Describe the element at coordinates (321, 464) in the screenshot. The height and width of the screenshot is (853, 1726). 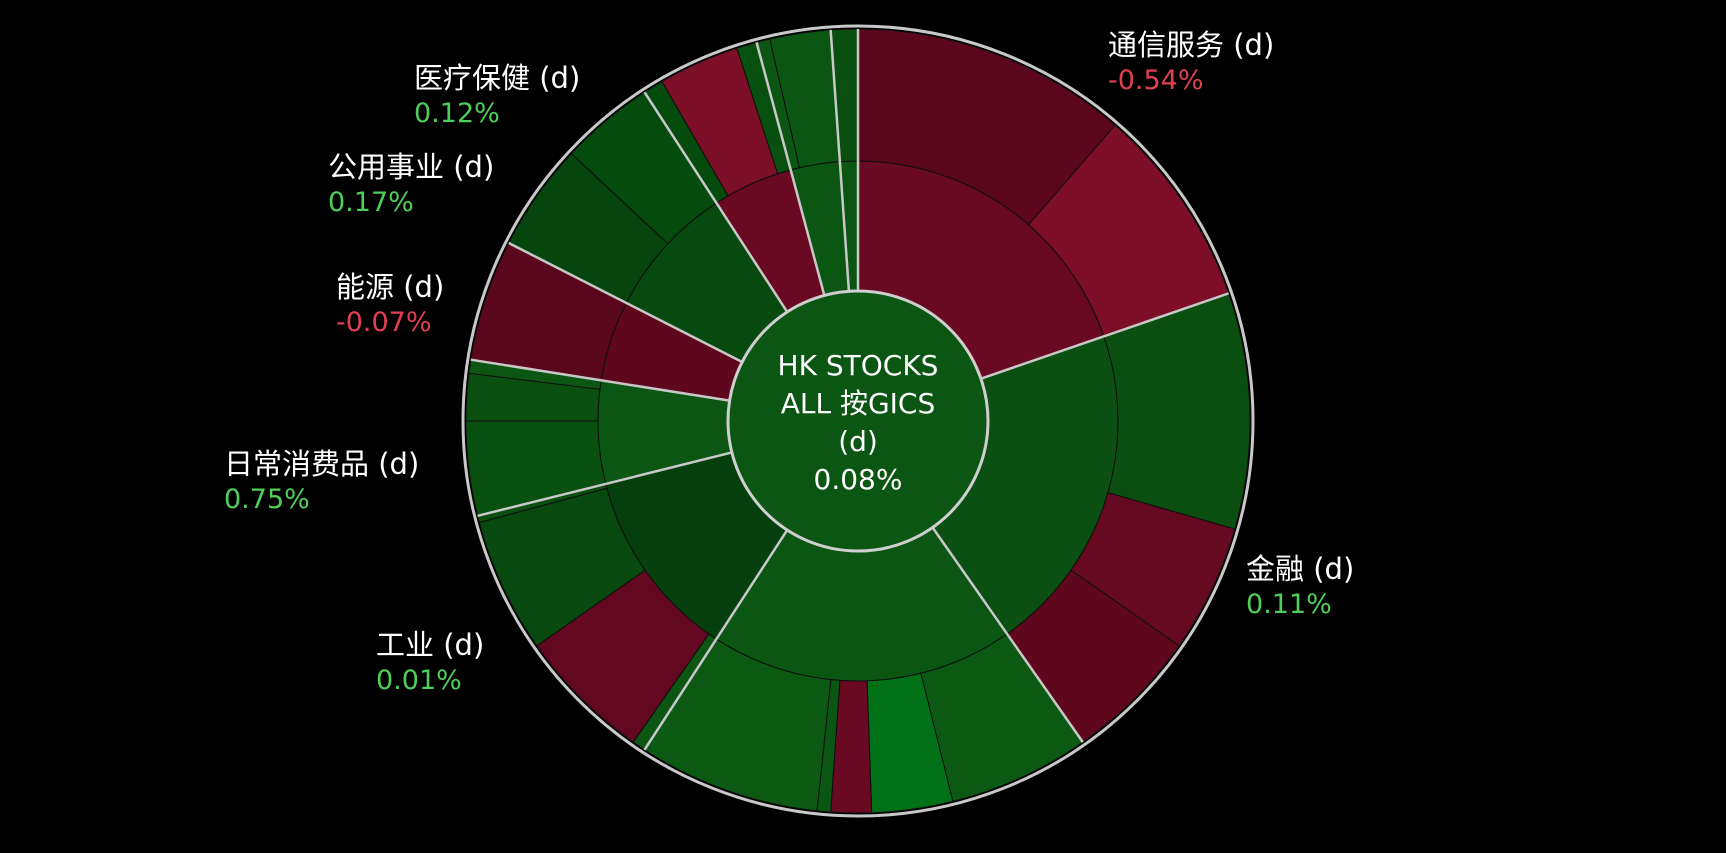
I see `sector-label-consumer-staples: 日常消费品 (d)` at that location.